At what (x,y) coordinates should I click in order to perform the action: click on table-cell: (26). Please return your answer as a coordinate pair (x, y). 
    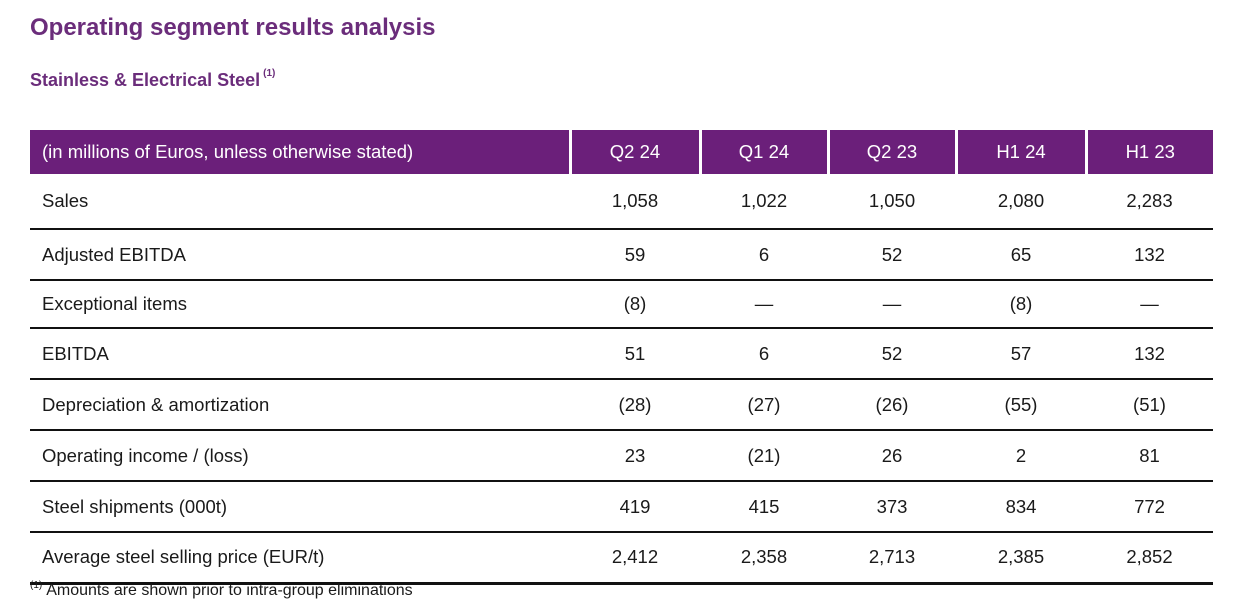
    Looking at the image, I should click on (892, 405).